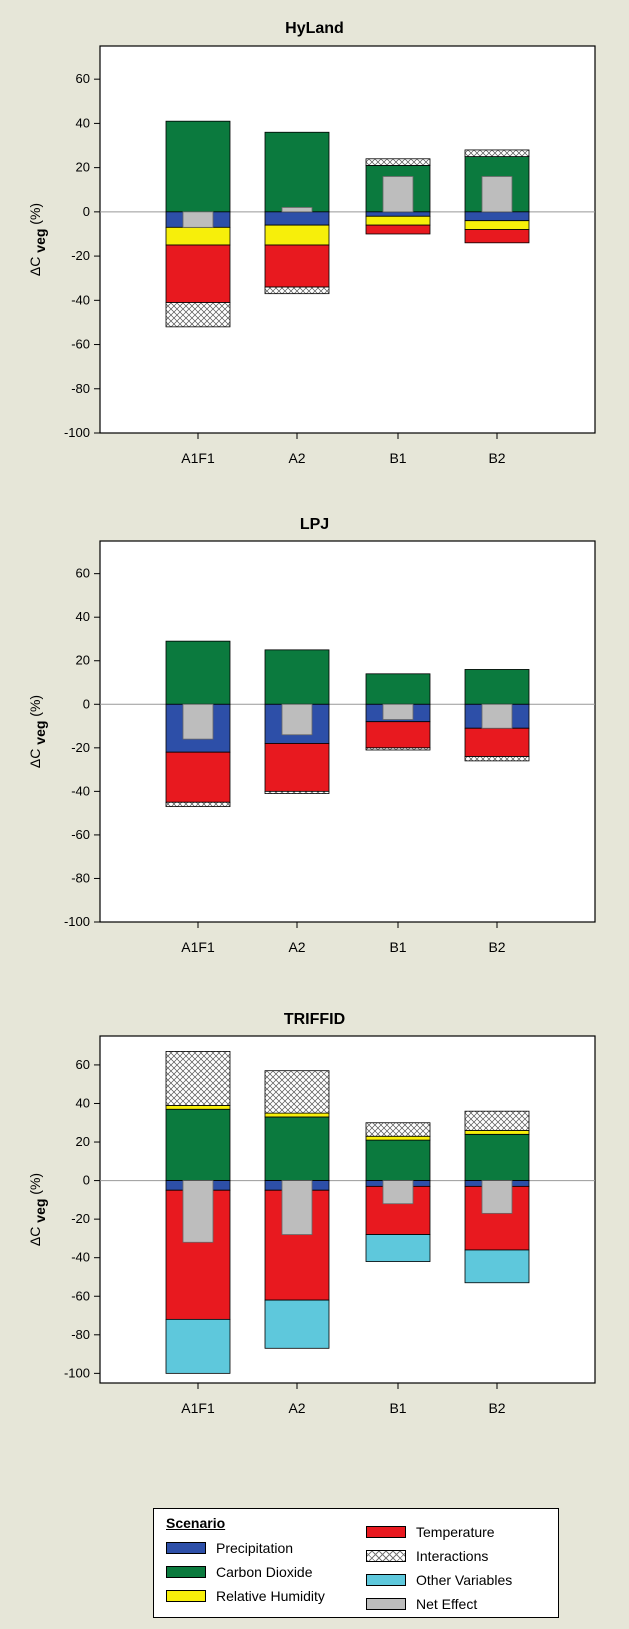 This screenshot has height=1629, width=629. What do you see at coordinates (386, 1556) in the screenshot?
I see `interactions-swatch` at bounding box center [386, 1556].